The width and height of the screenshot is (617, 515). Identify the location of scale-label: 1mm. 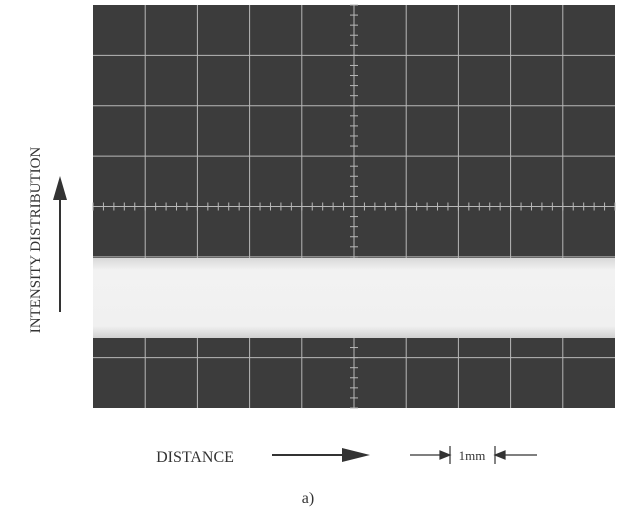
(472, 455).